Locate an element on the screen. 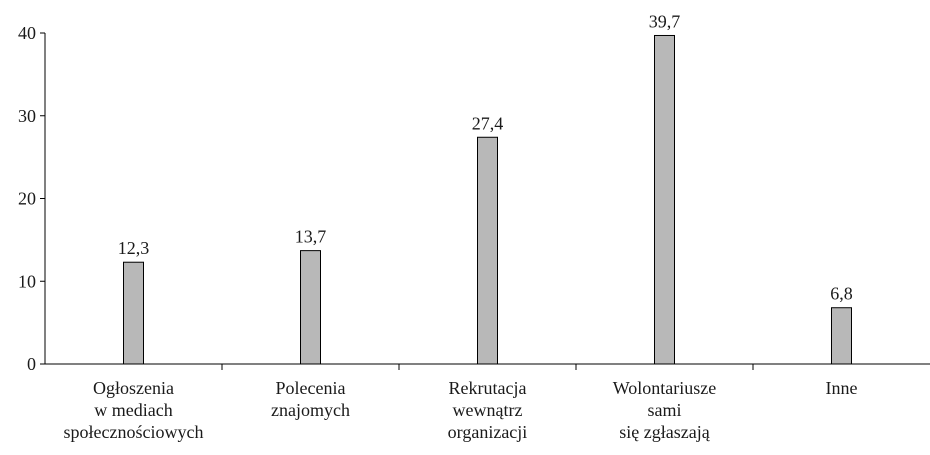  y-tick-label: 20 is located at coordinates (27, 199).